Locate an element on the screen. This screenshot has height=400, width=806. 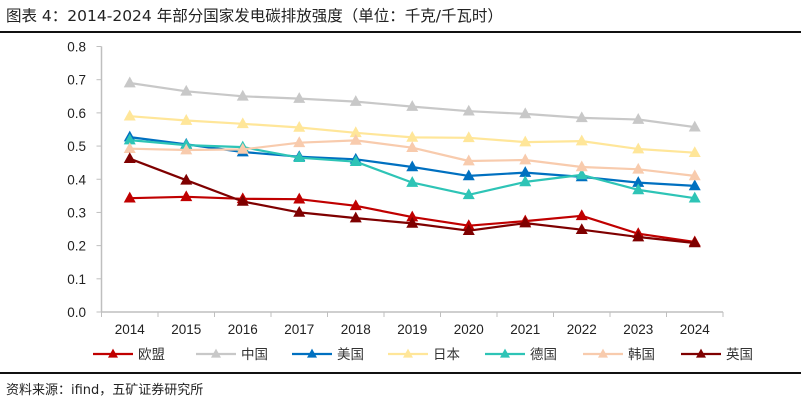
y-tick-label: 0.5 is located at coordinates (76, 146).